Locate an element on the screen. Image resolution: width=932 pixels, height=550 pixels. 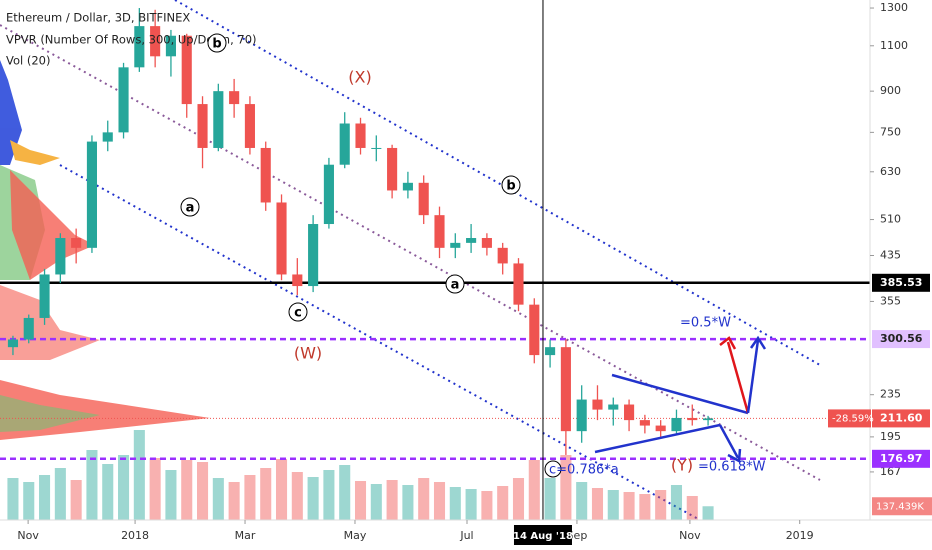
y-tick-label: 235 is located at coordinates (890, 394).